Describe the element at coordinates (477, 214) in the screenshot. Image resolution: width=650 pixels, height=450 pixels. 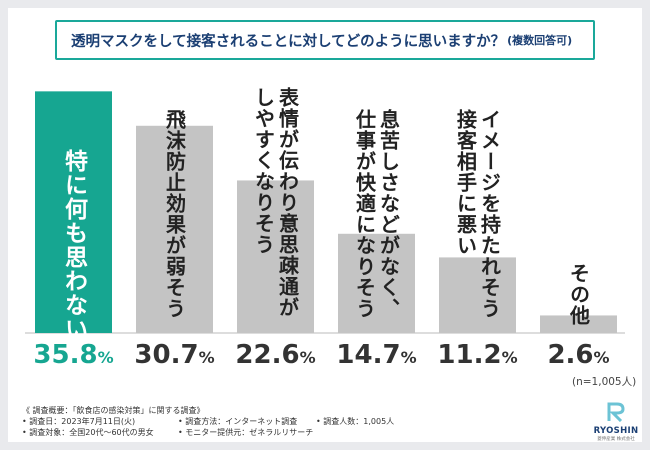
I see `bar-label-4: イメージを持たれそう 接客相手に悪い` at that location.